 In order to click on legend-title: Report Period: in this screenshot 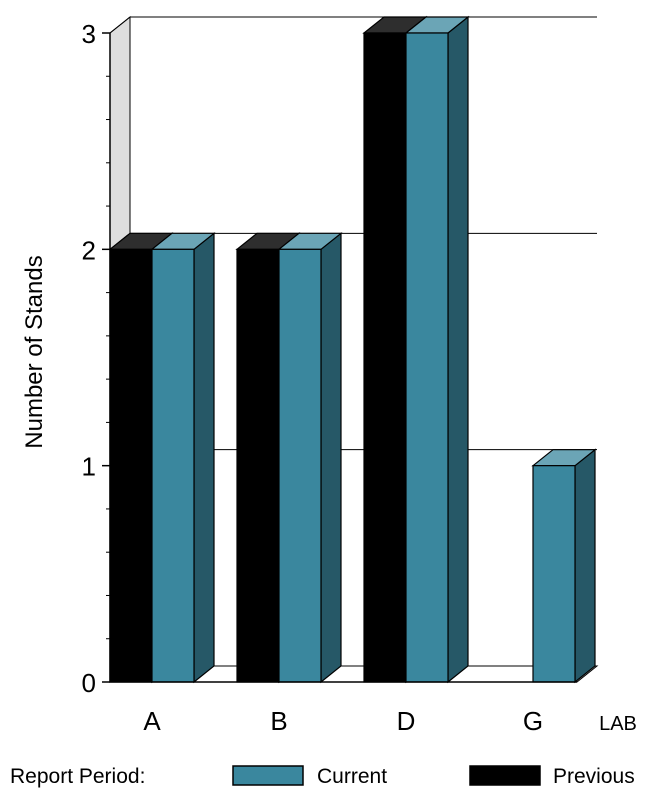, I will do `click(77, 776)`.